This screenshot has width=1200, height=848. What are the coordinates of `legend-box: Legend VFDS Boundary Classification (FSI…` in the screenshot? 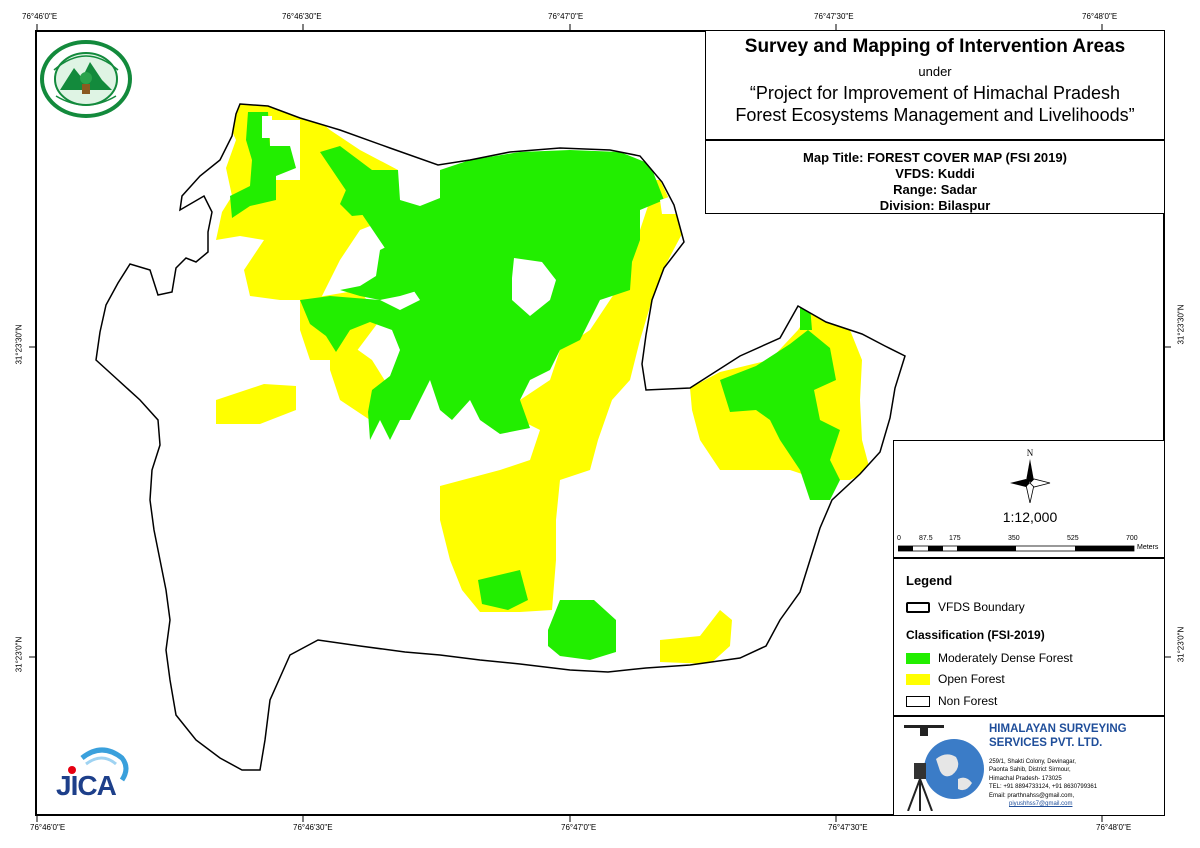 It's located at (1029, 637).